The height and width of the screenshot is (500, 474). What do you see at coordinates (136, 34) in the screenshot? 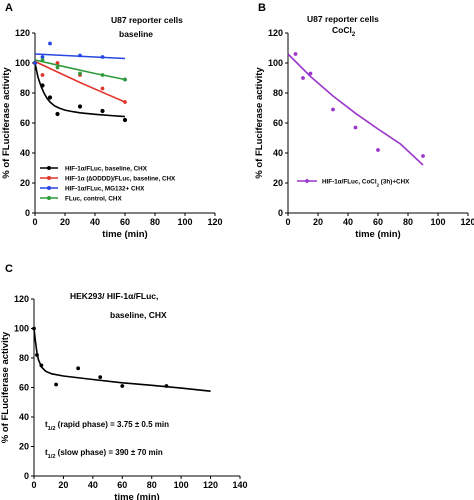
I see `annotation-line: baseline` at bounding box center [136, 34].